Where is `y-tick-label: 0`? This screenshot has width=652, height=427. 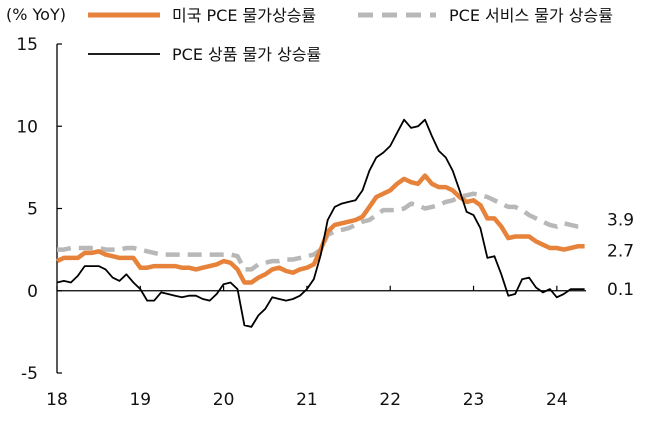 y-tick-label: 0 is located at coordinates (32, 292).